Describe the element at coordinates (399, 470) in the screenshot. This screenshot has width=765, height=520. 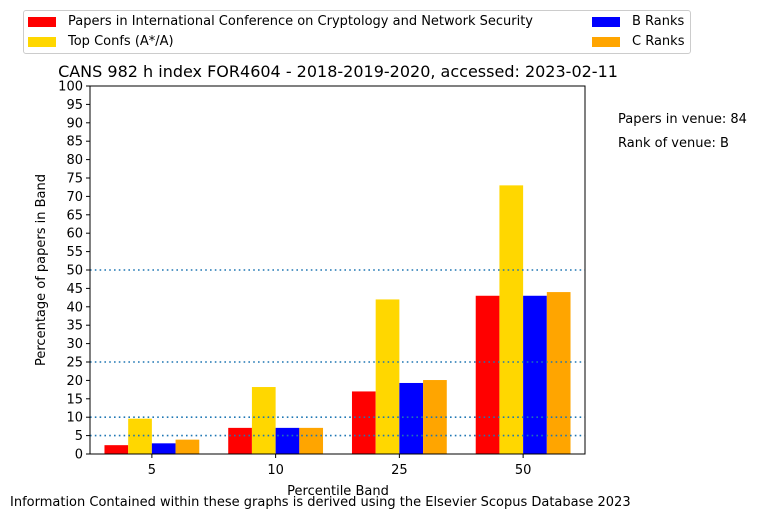
I see `x-tick-label-2: 25` at that location.